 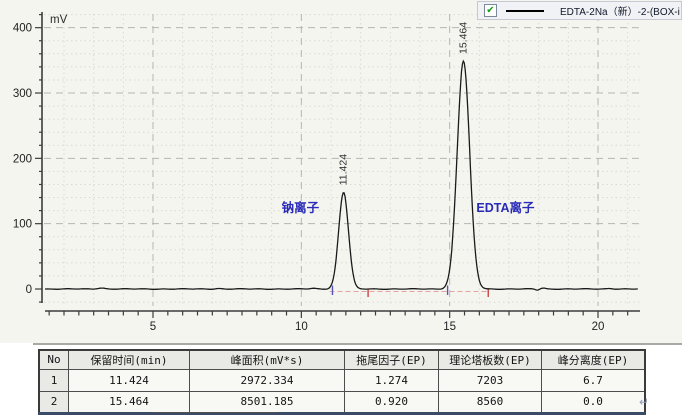 I want to click on paragraph-return-mark: ↵, so click(x=644, y=402).